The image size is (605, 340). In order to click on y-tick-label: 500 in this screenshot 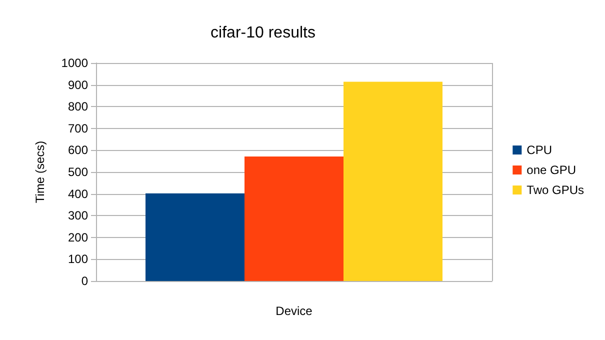, I will do `click(78, 172)`.